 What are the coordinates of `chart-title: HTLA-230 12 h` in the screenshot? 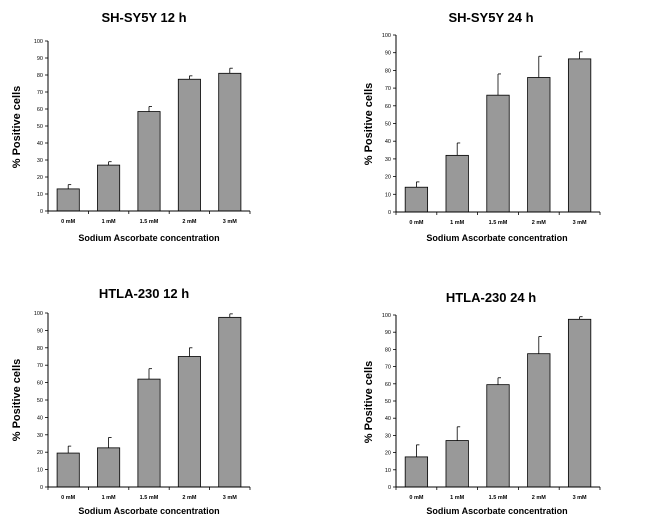 It's located at (144, 293).